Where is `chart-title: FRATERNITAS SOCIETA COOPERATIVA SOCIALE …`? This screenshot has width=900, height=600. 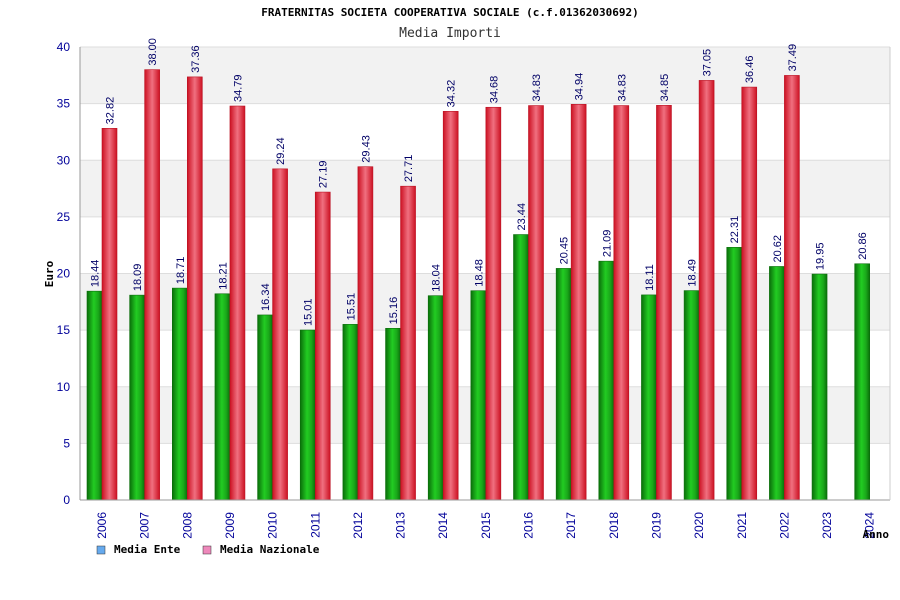 chart-title: FRATERNITAS SOCIETA COOPERATIVA SOCIALE … is located at coordinates (450, 12).